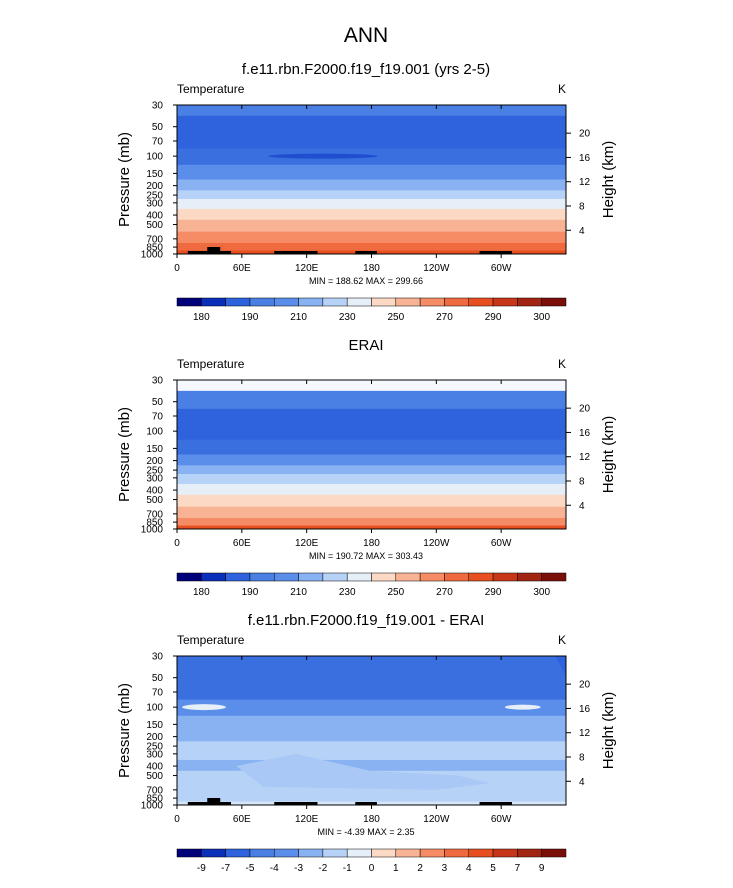  What do you see at coordinates (371, 819) in the screenshot?
I see `longitude-tick-label: 180` at bounding box center [371, 819].